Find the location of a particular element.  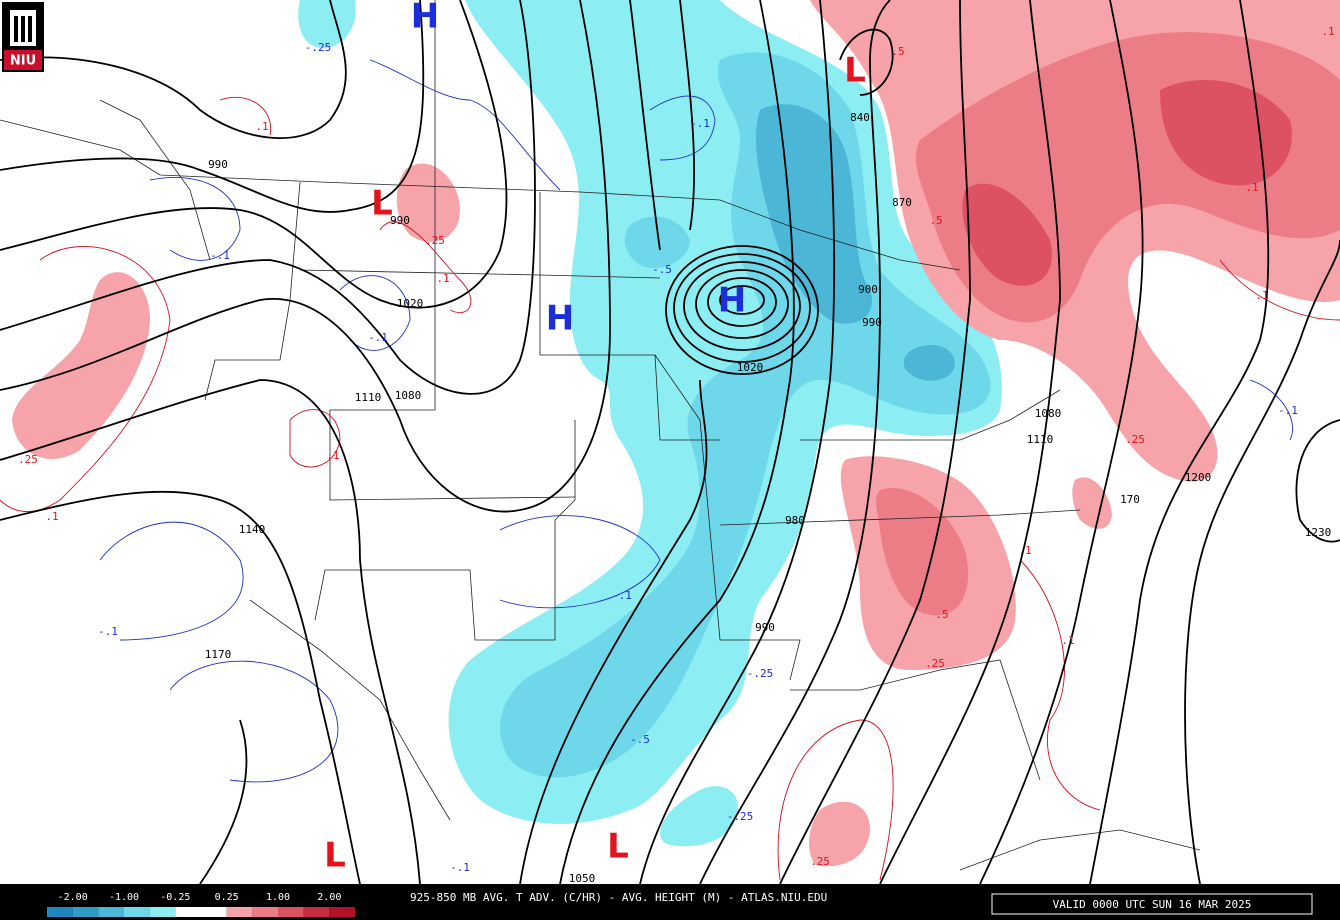

contour-label: 840 is located at coordinates (860, 117).